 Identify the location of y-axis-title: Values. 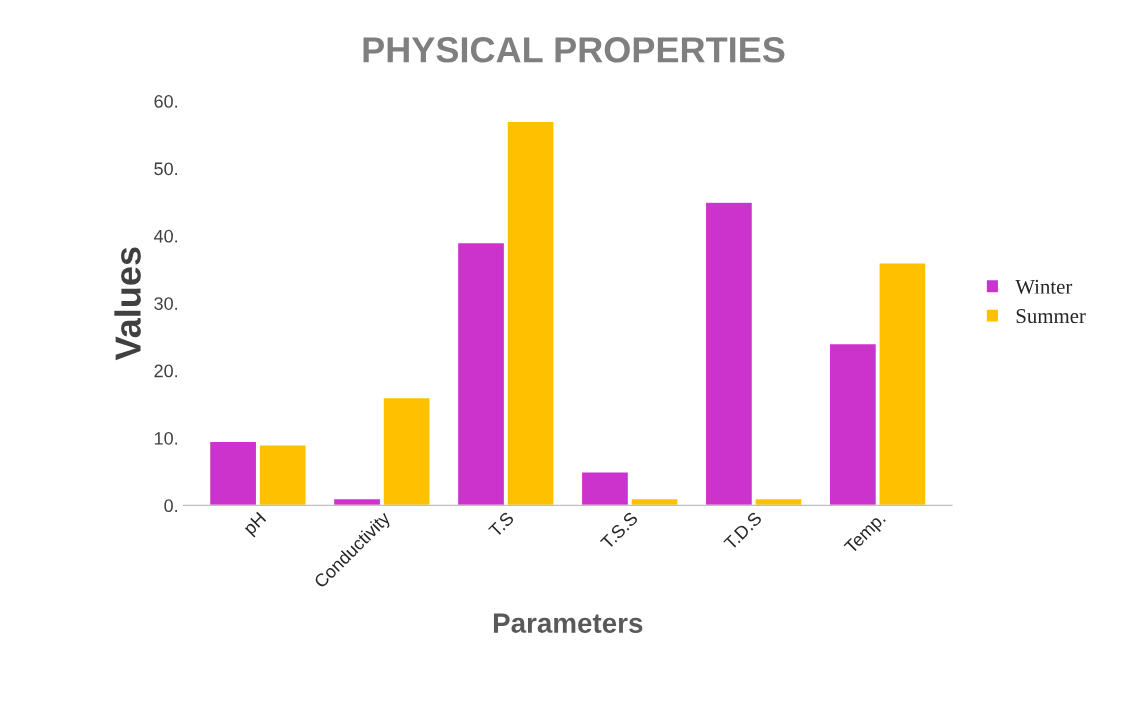
(127, 304).